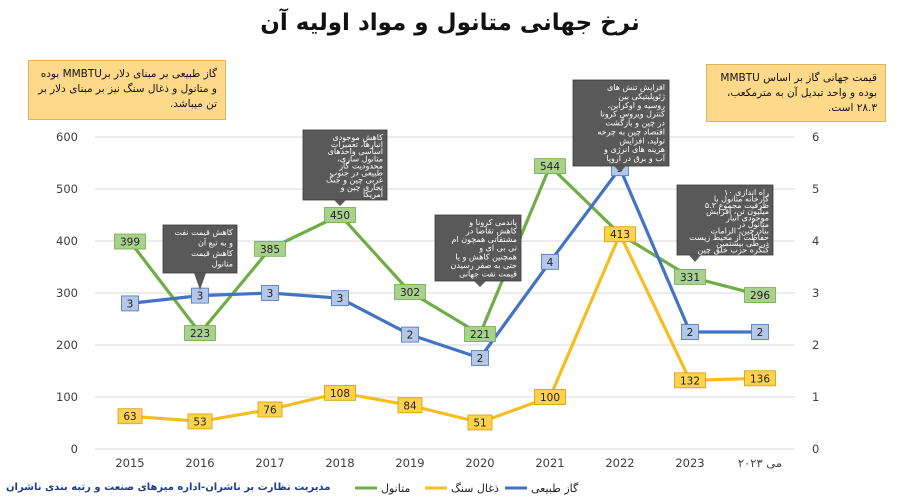  I want to click on data-label: 51, so click(479, 423).